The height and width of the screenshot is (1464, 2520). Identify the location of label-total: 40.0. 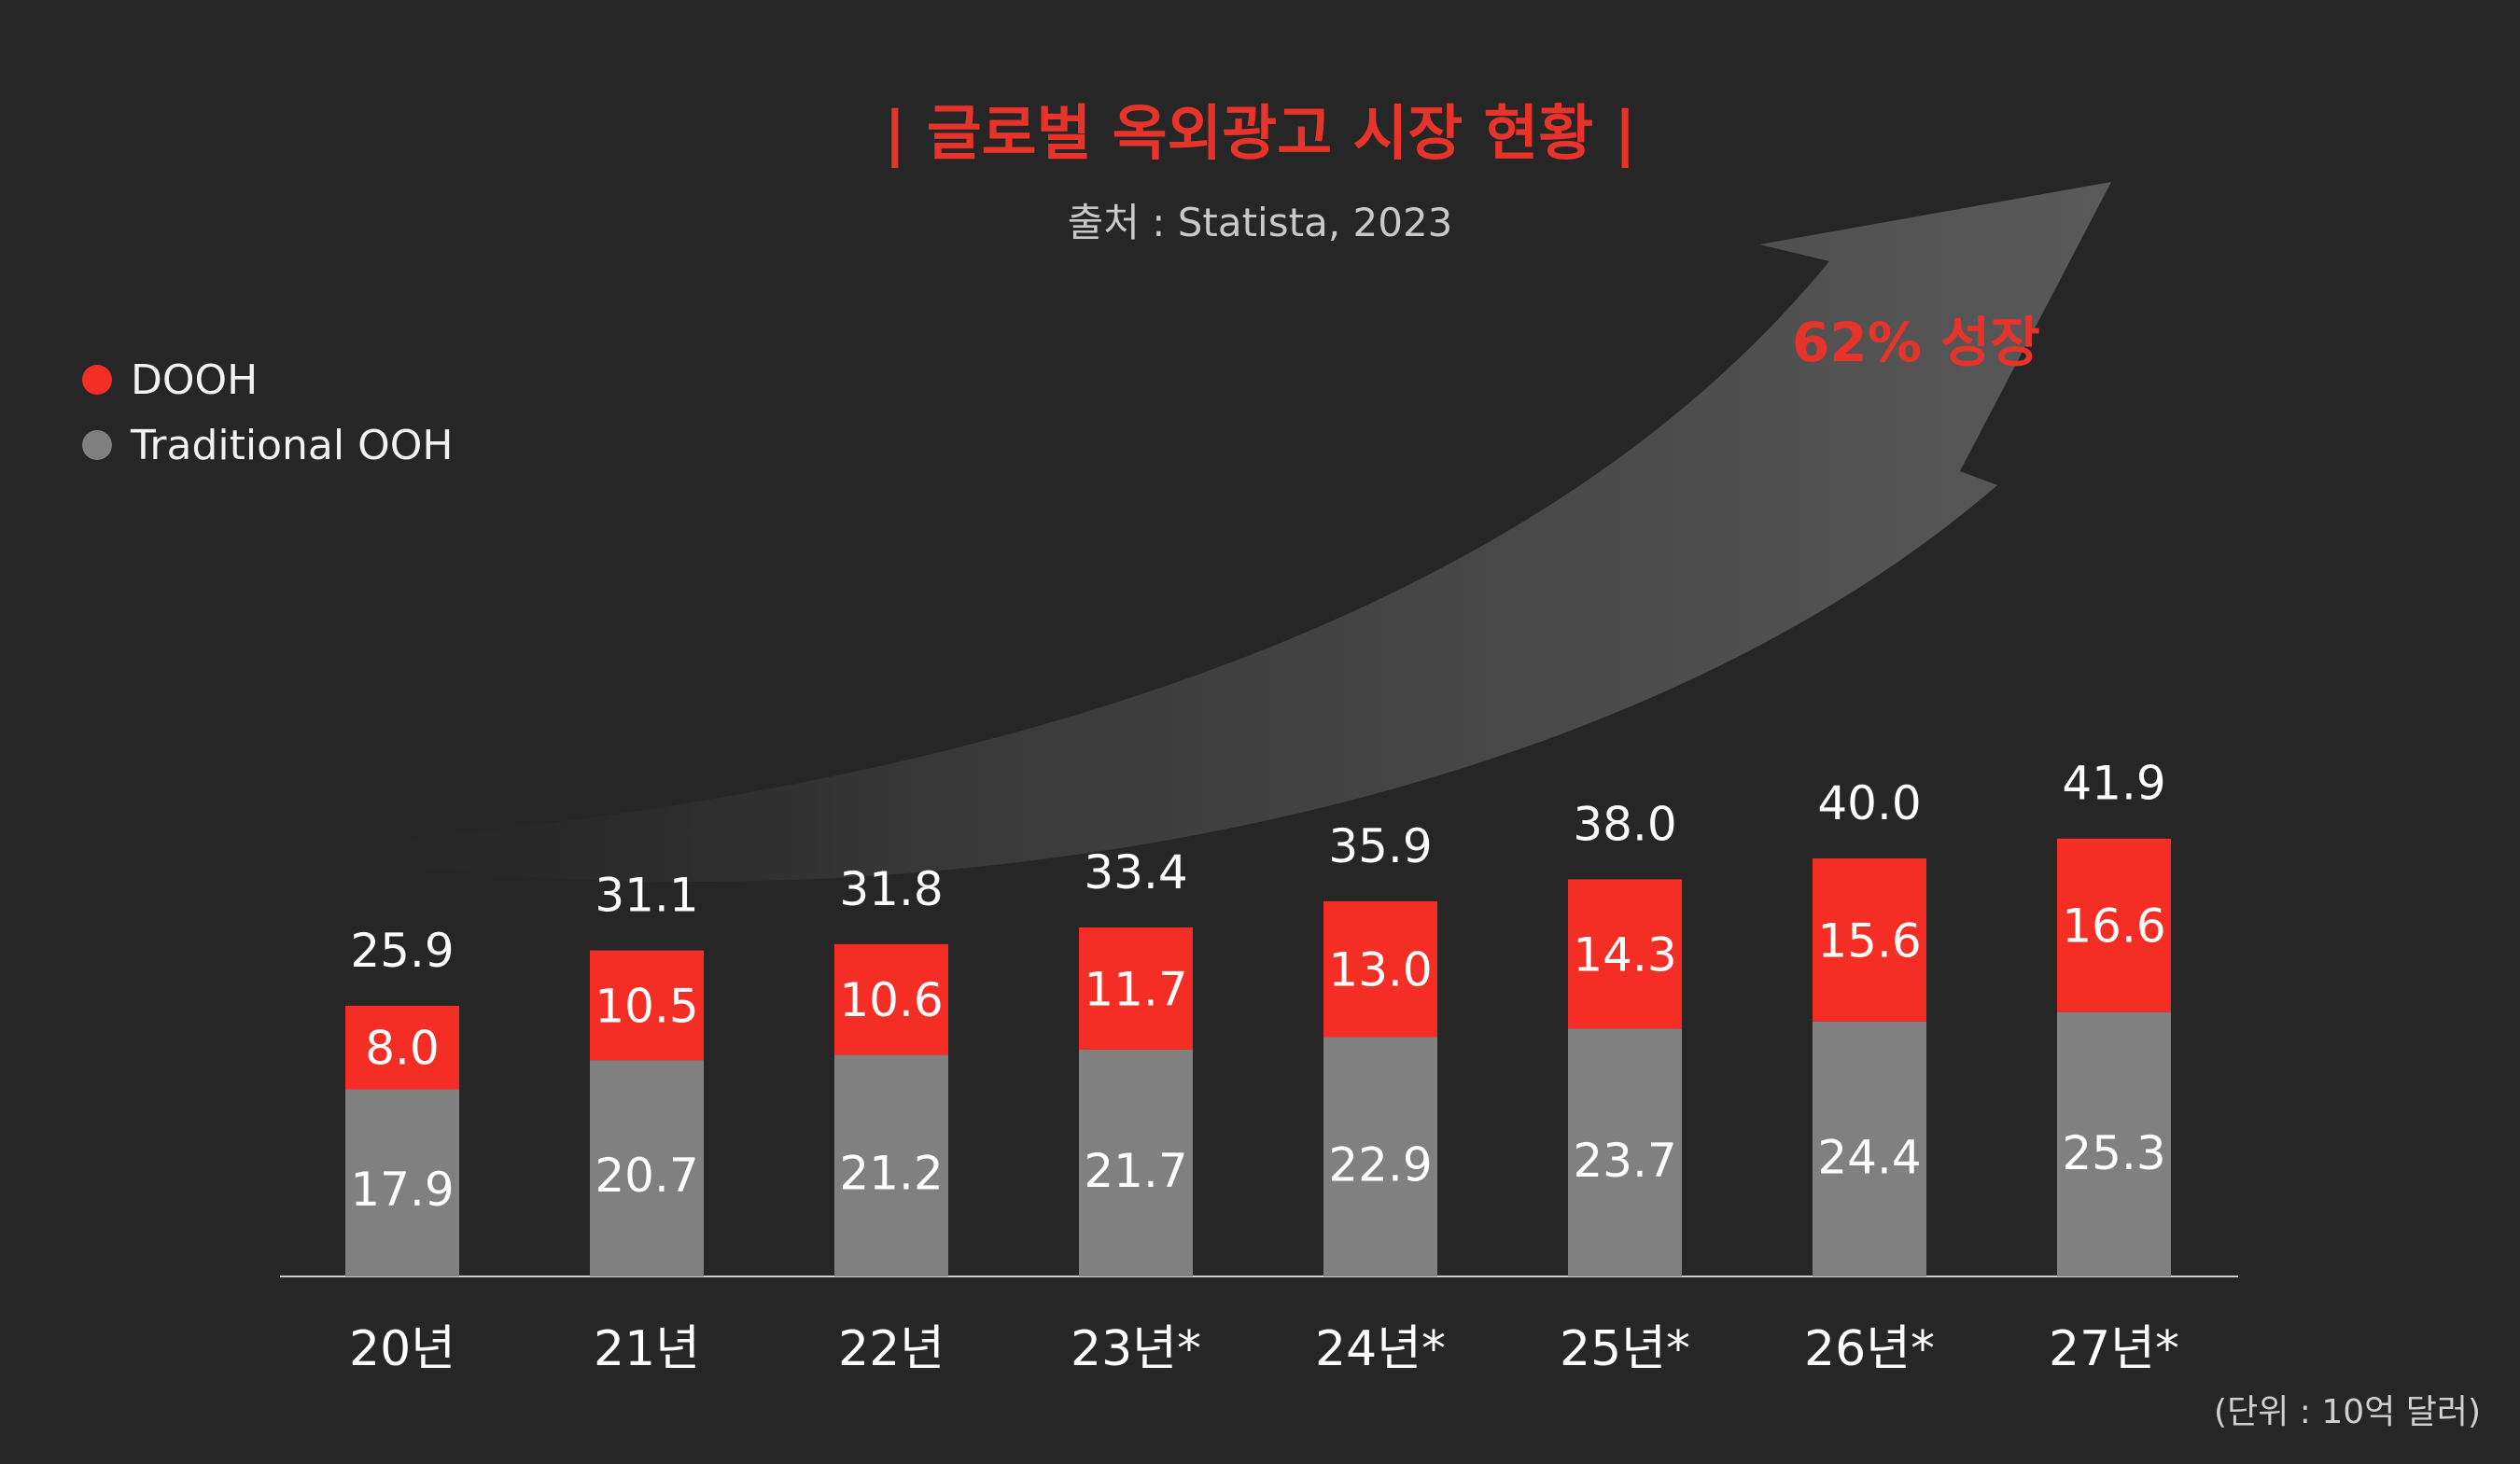
(1869, 803).